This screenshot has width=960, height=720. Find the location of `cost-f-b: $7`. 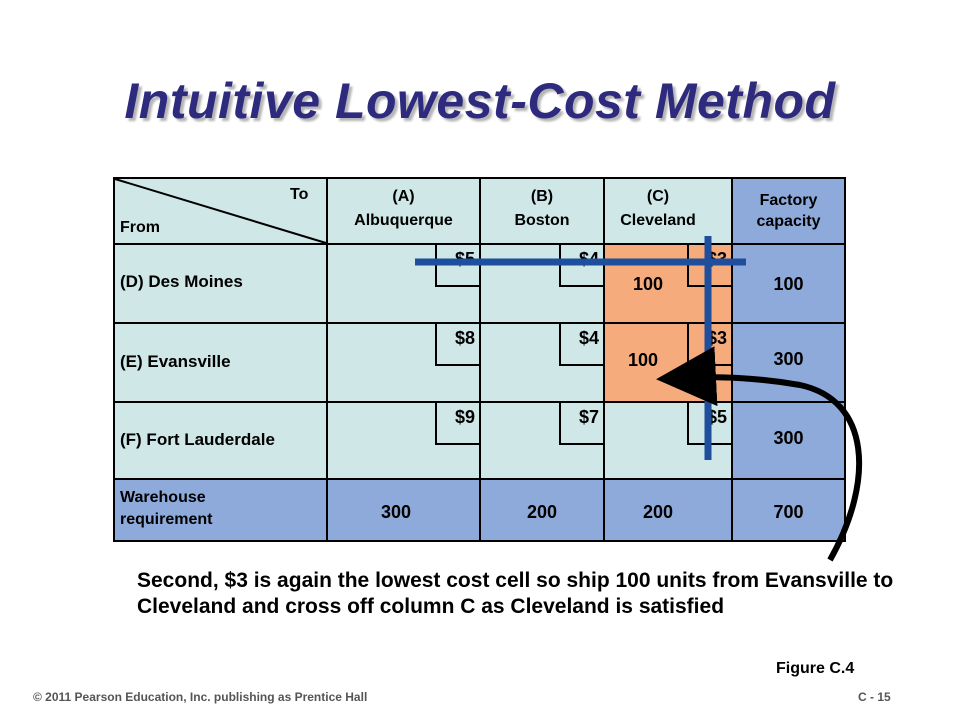

cost-f-b: $7 is located at coordinates (581, 424).